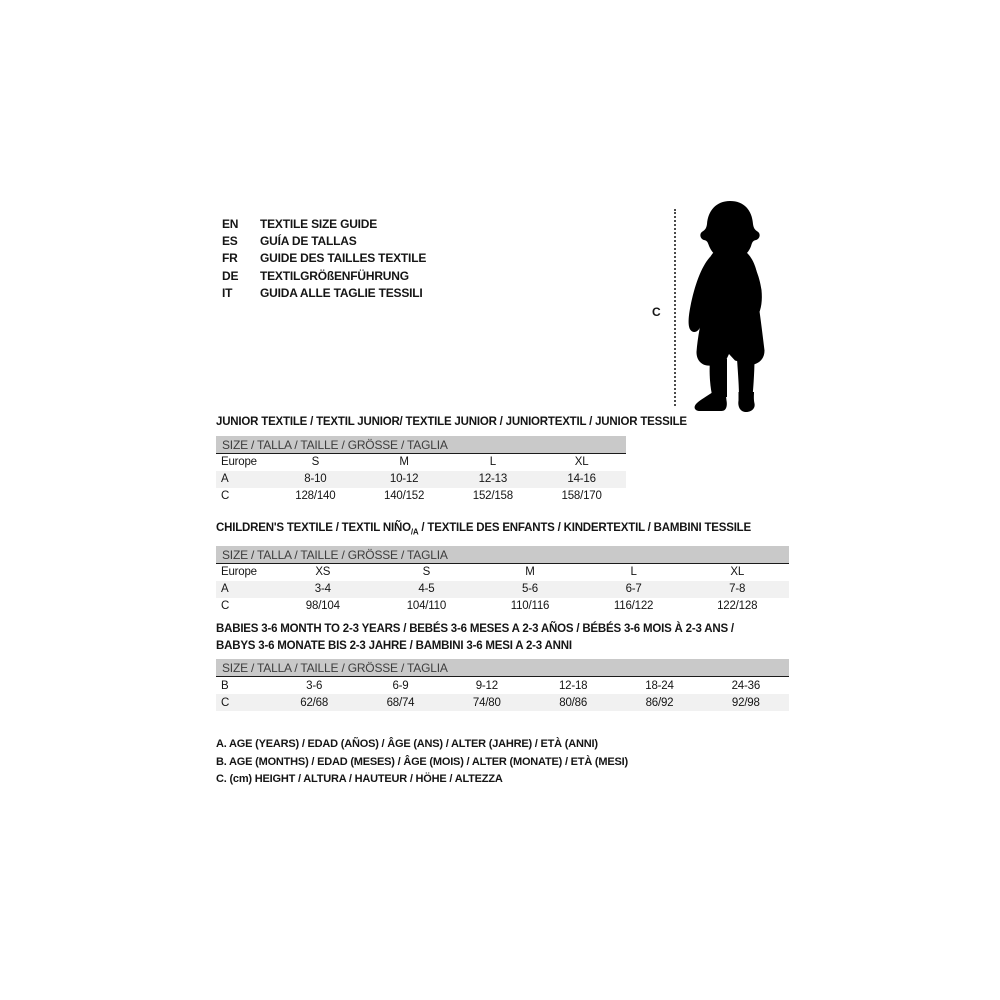  What do you see at coordinates (529, 589) in the screenshot?
I see `size-cell: 5-6` at bounding box center [529, 589].